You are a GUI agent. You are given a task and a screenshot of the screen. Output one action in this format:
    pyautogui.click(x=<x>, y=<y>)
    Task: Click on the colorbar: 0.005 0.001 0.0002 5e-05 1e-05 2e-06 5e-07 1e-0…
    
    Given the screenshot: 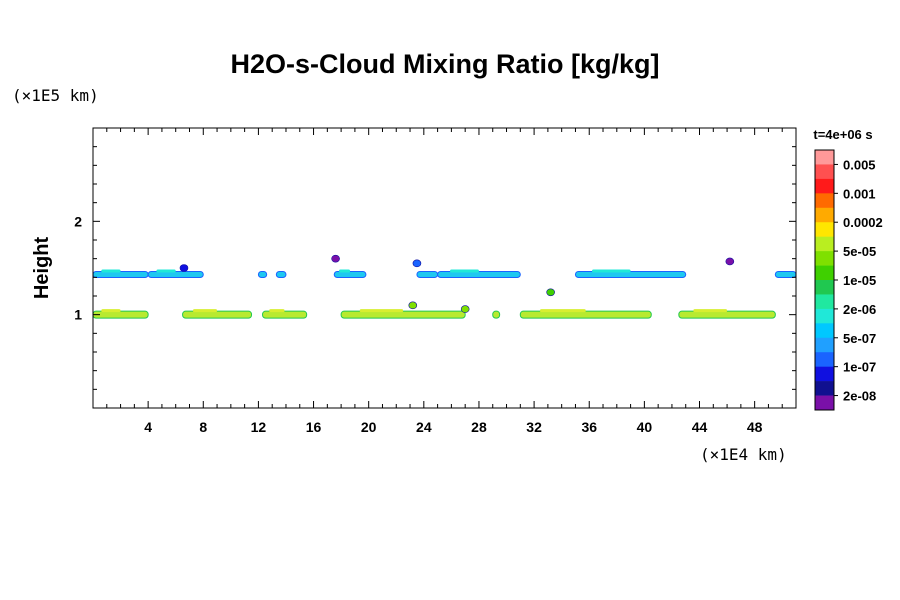 What is the action you would take?
    pyautogui.click(x=848, y=280)
    